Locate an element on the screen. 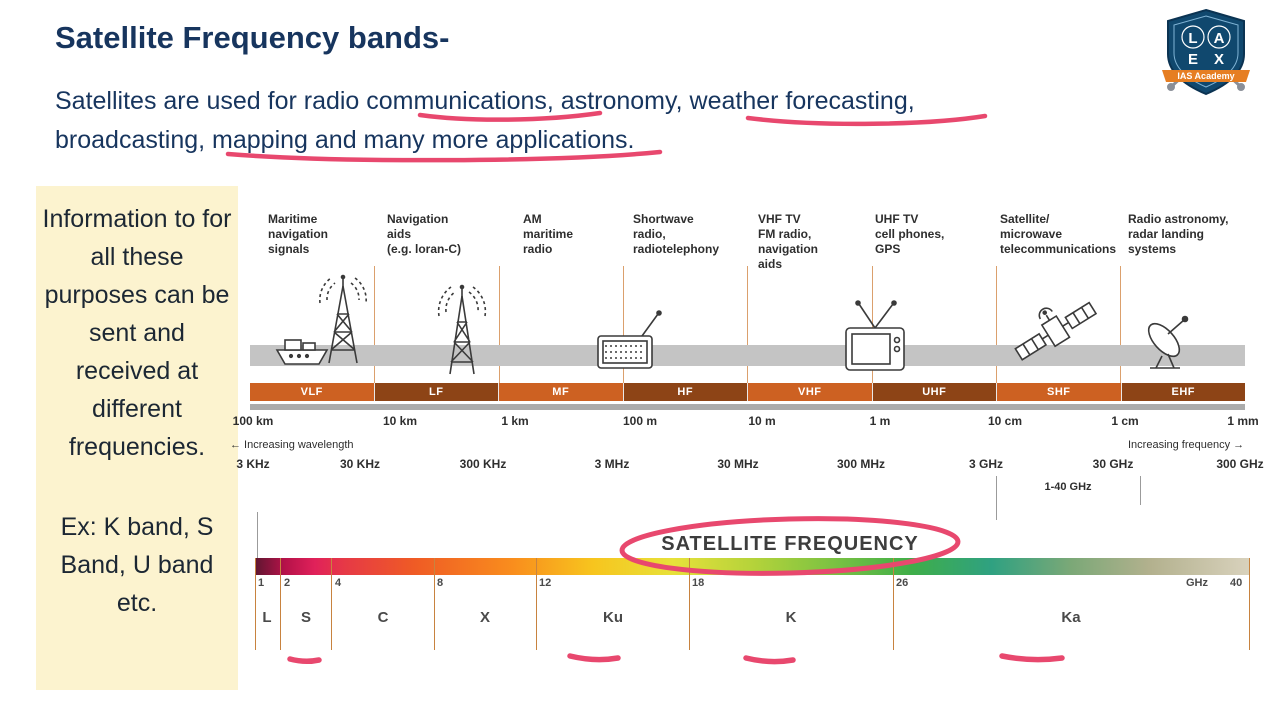  increasing-wavelength-label: ← Increasing wavelength is located at coordinates (292, 445).